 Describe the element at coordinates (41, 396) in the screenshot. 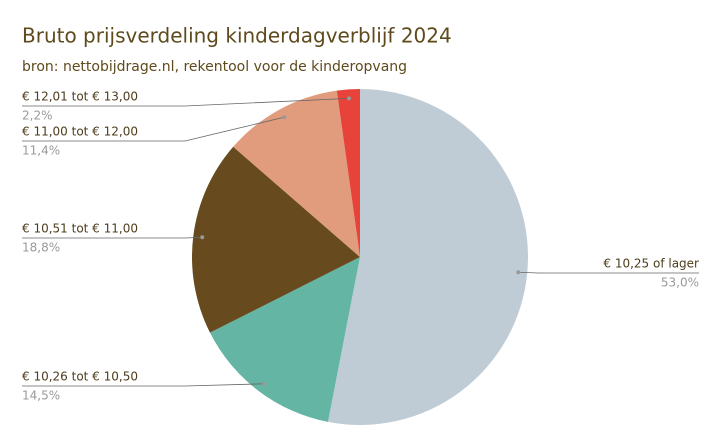

I see `data-label: 14,5%` at that location.